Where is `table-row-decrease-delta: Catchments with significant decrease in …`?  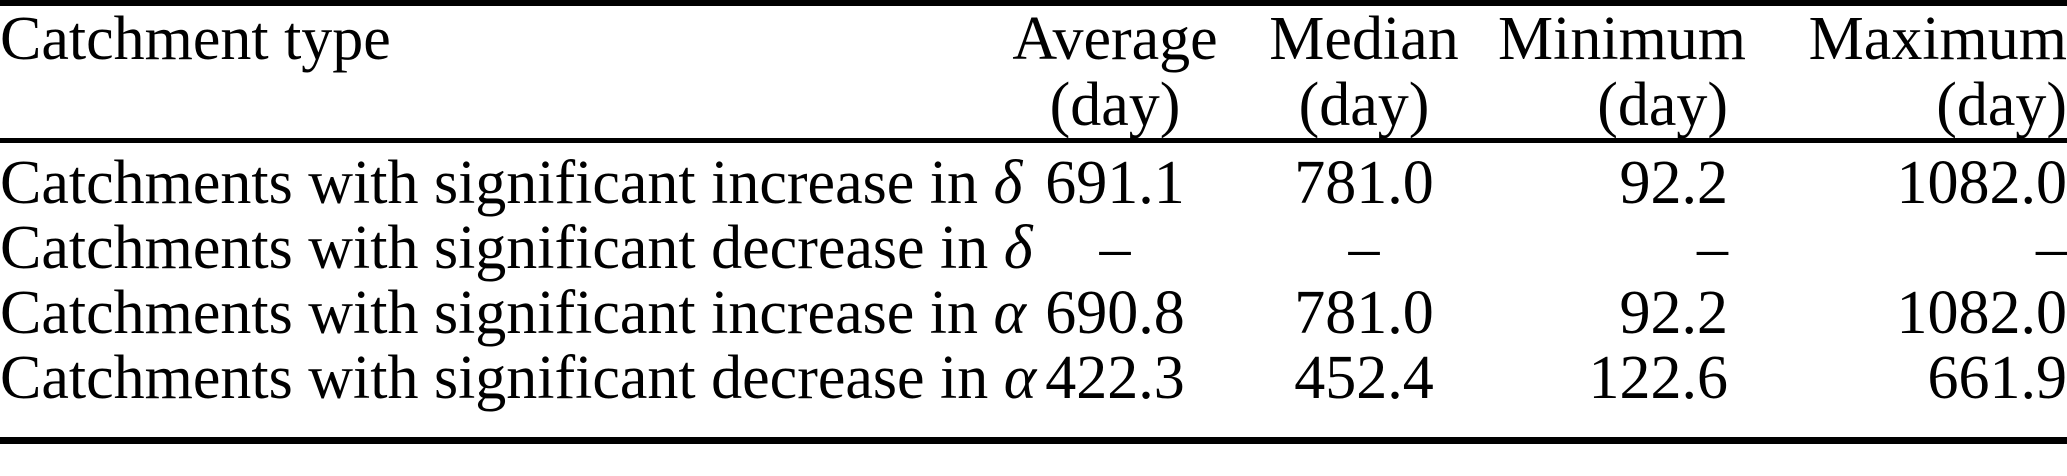 table-row-decrease-delta: Catchments with significant decrease in … is located at coordinates (1033, 248).